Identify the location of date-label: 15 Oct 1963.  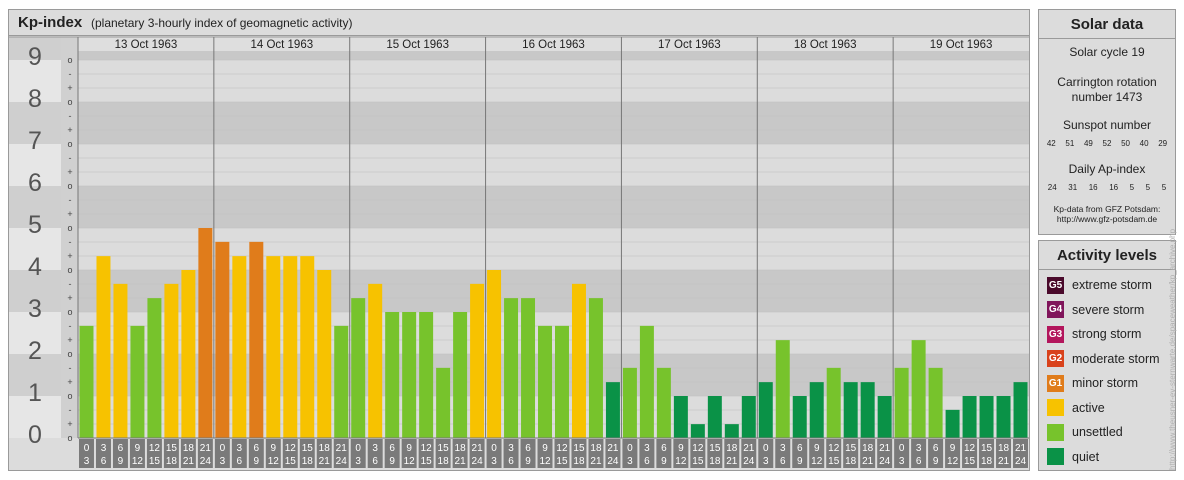
(417, 45).